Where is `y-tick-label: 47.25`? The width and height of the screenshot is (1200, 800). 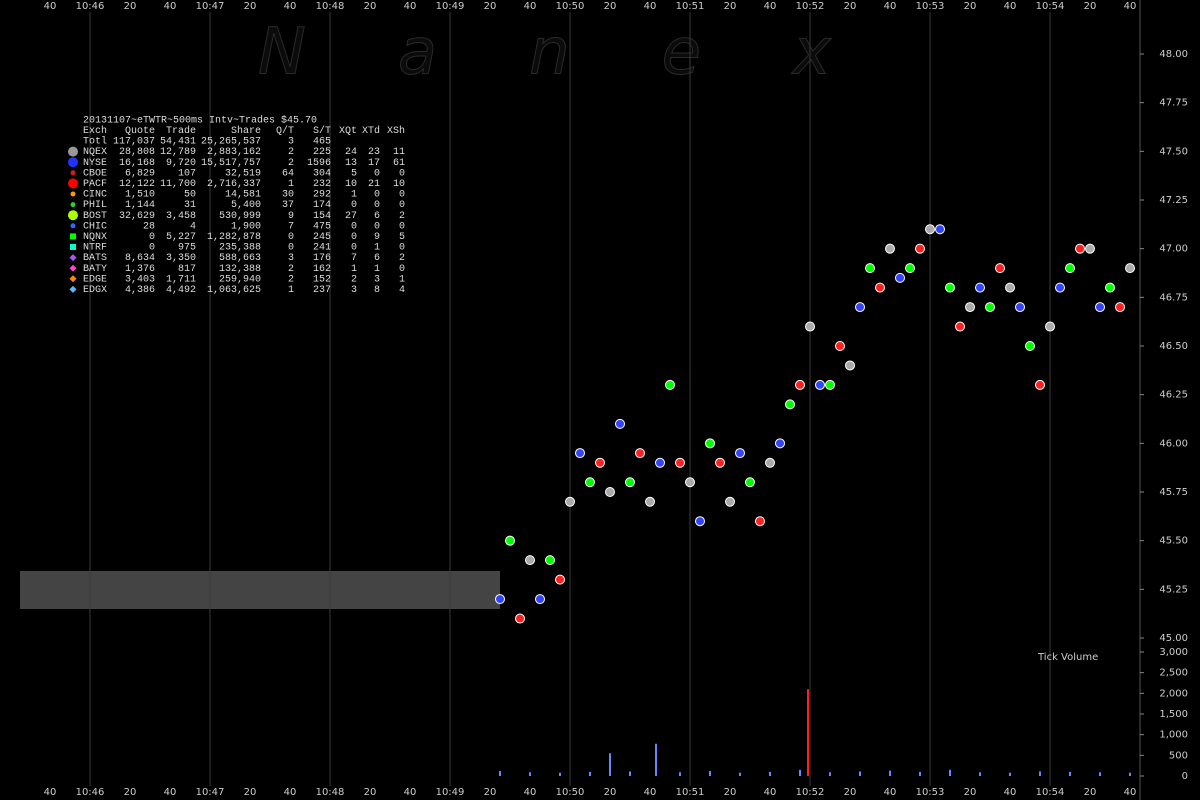 y-tick-label: 47.25 is located at coordinates (1173, 200).